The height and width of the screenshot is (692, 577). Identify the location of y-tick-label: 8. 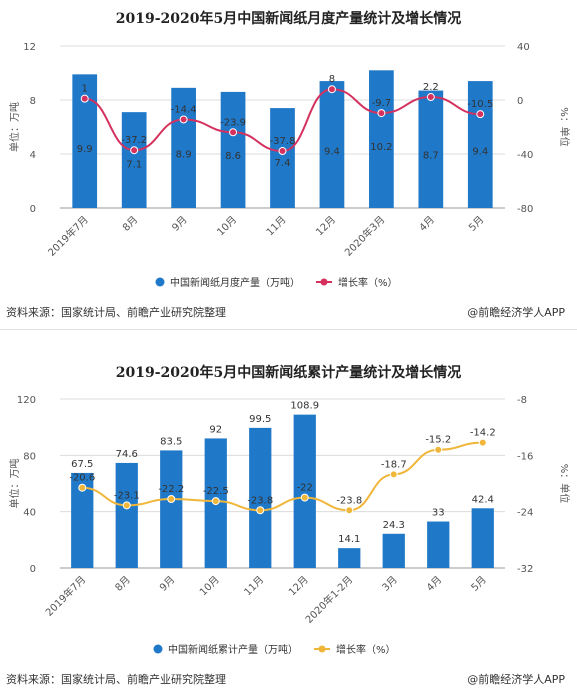
(33, 101).